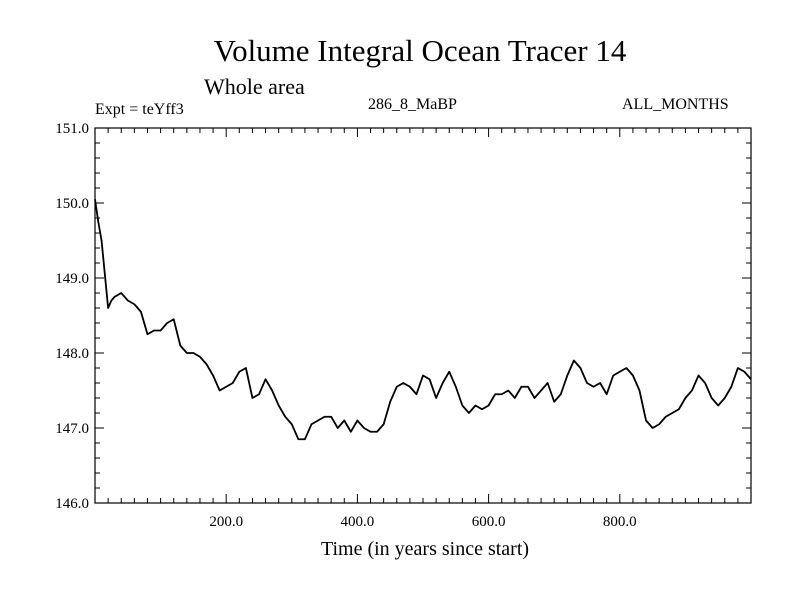 The height and width of the screenshot is (600, 800). I want to click on x-tick-label: 600.0, so click(489, 522).